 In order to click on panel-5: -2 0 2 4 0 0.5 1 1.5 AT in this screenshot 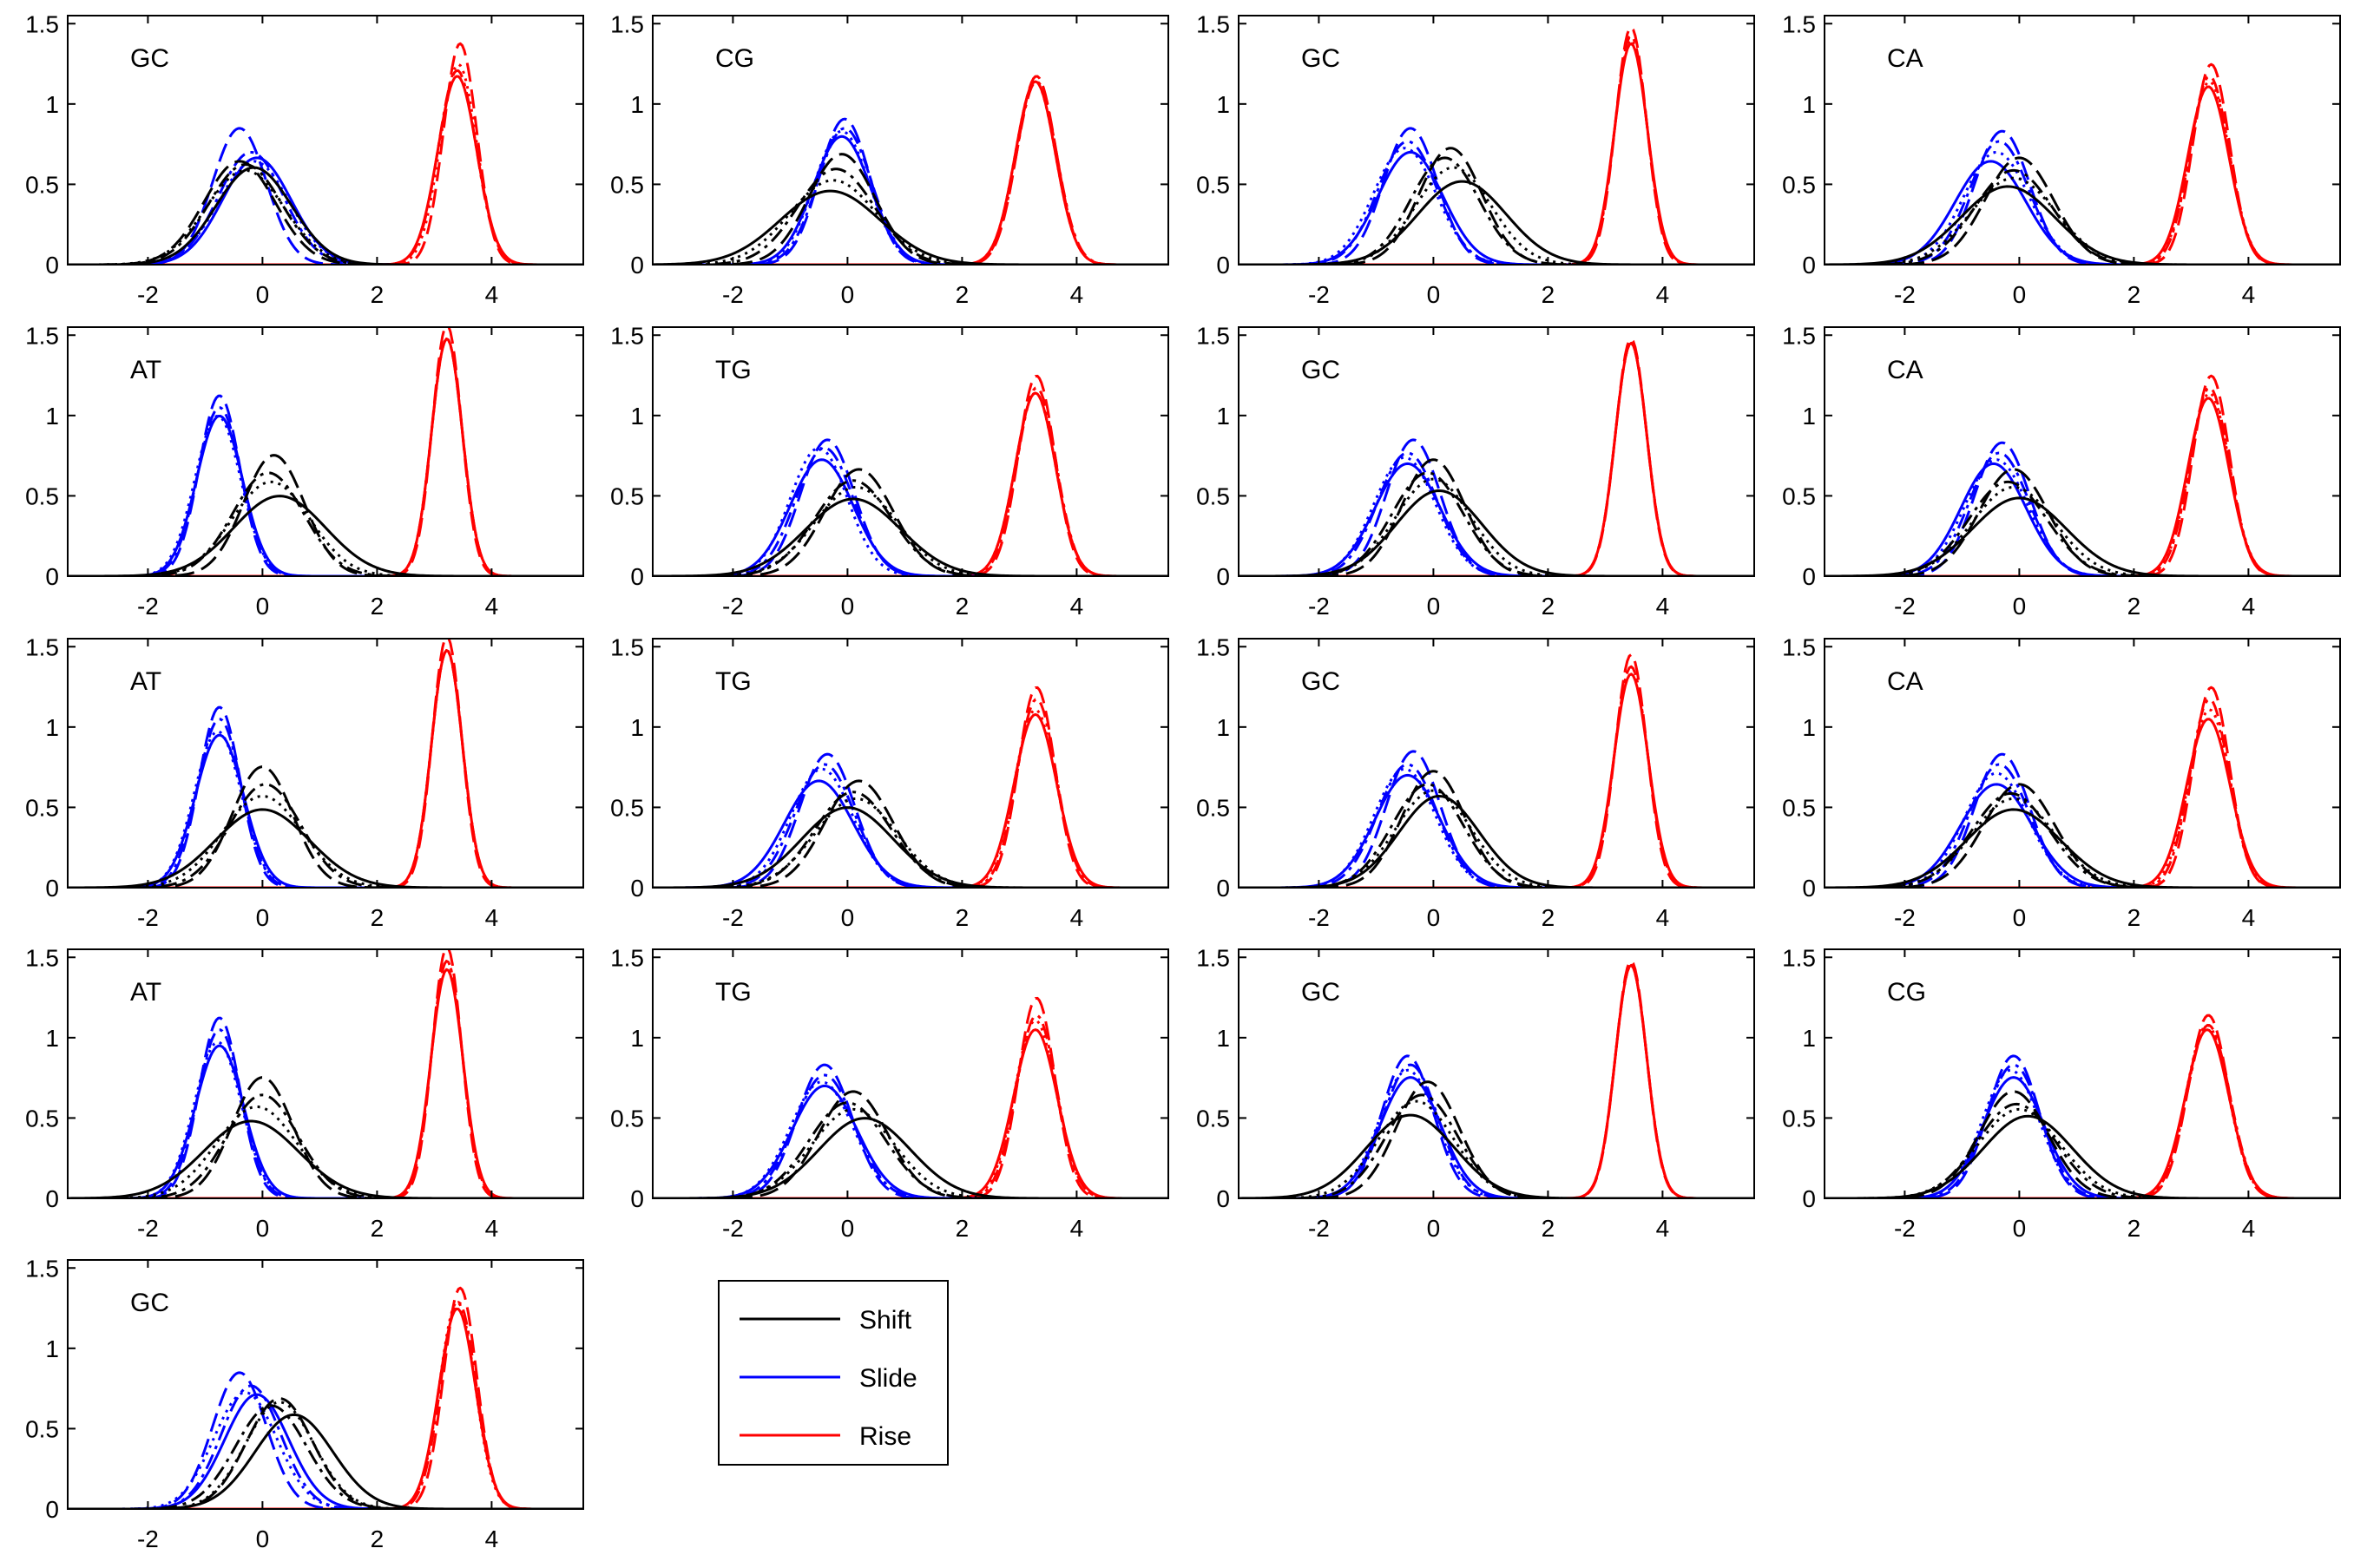, I will do `click(305, 471)`.